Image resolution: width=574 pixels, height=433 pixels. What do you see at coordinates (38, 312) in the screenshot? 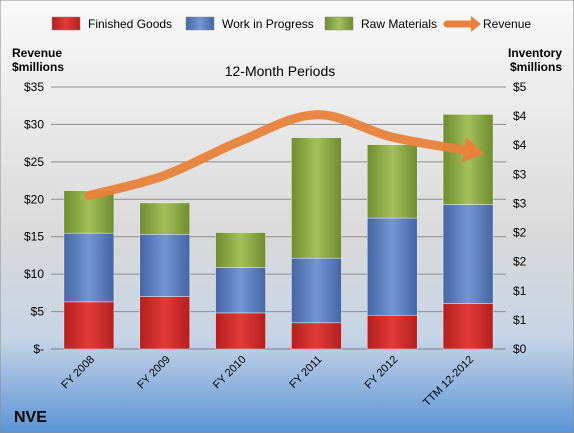
I see `left-tick-label: $5` at bounding box center [38, 312].